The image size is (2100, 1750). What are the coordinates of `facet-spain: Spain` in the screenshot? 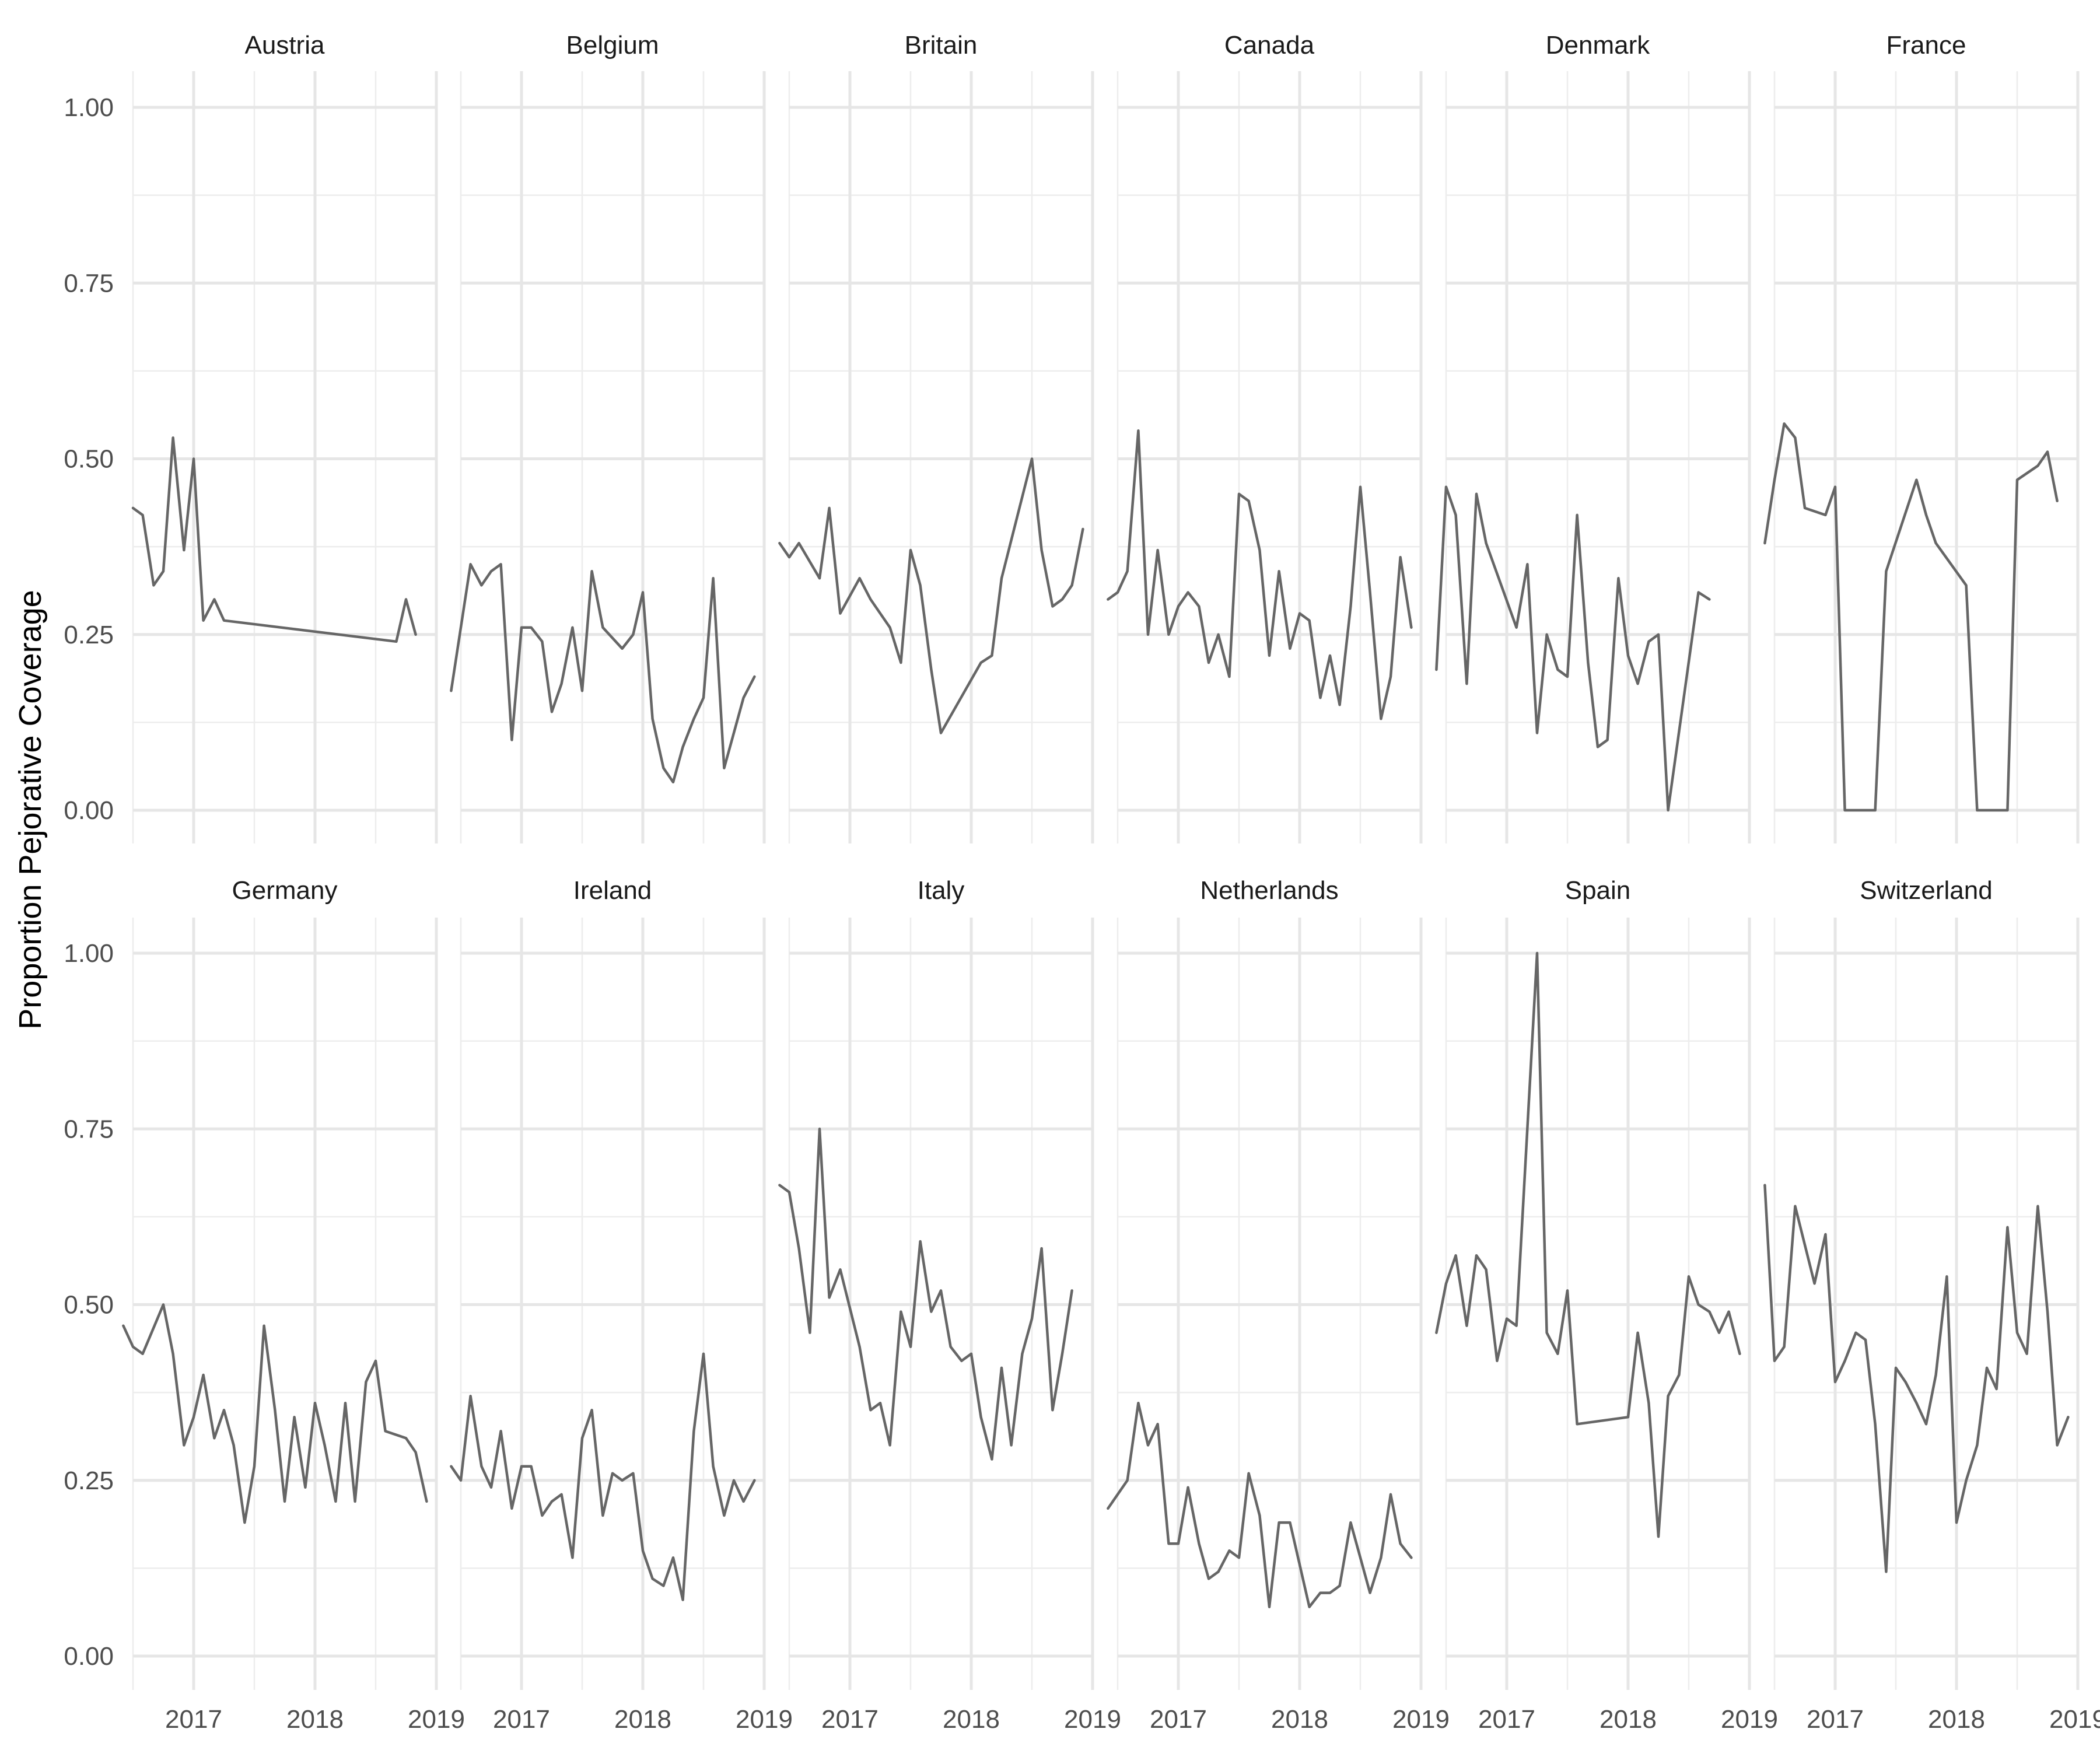 It's located at (1593, 1283).